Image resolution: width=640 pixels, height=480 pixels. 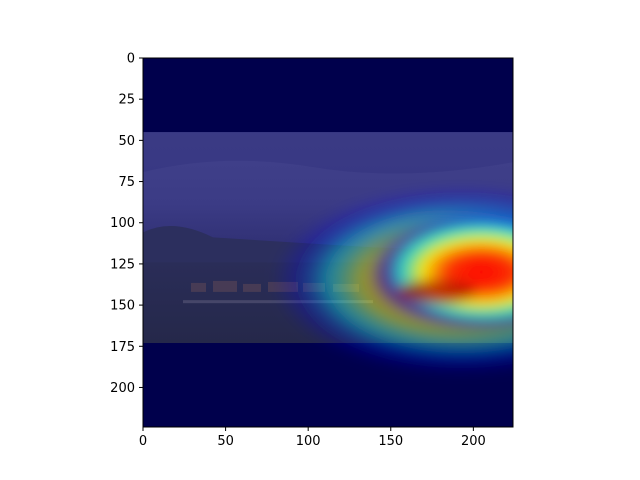 What do you see at coordinates (143, 441) in the screenshot?
I see `x-tick-label: 0` at bounding box center [143, 441].